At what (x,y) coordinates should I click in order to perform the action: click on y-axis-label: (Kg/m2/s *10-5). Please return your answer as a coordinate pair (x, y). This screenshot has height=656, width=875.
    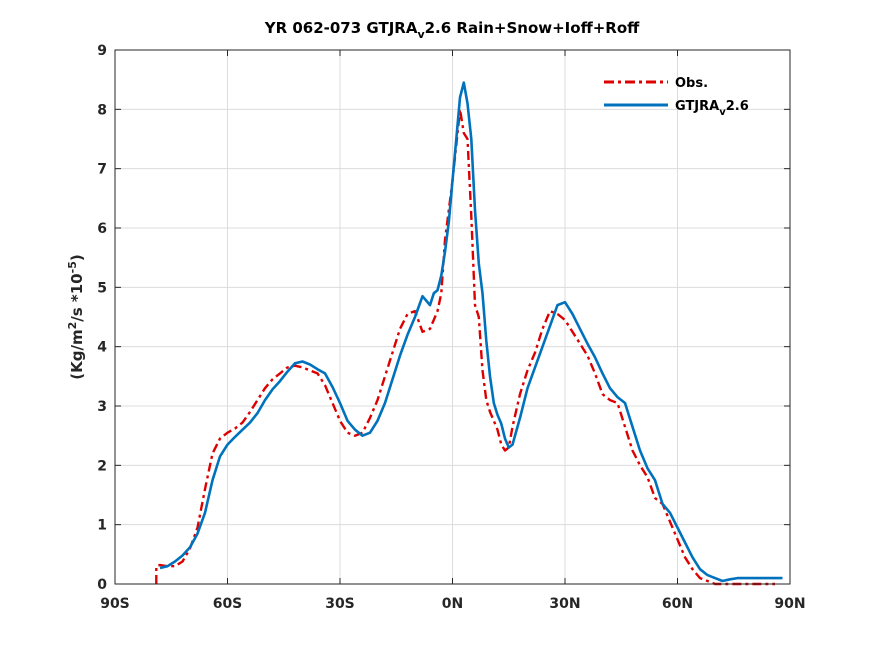
    Looking at the image, I should click on (76, 316).